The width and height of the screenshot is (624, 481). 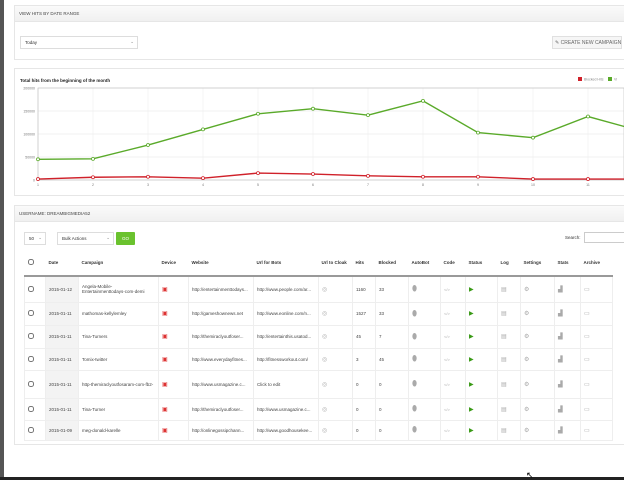 I want to click on column-header: Campaign, so click(x=118, y=263).